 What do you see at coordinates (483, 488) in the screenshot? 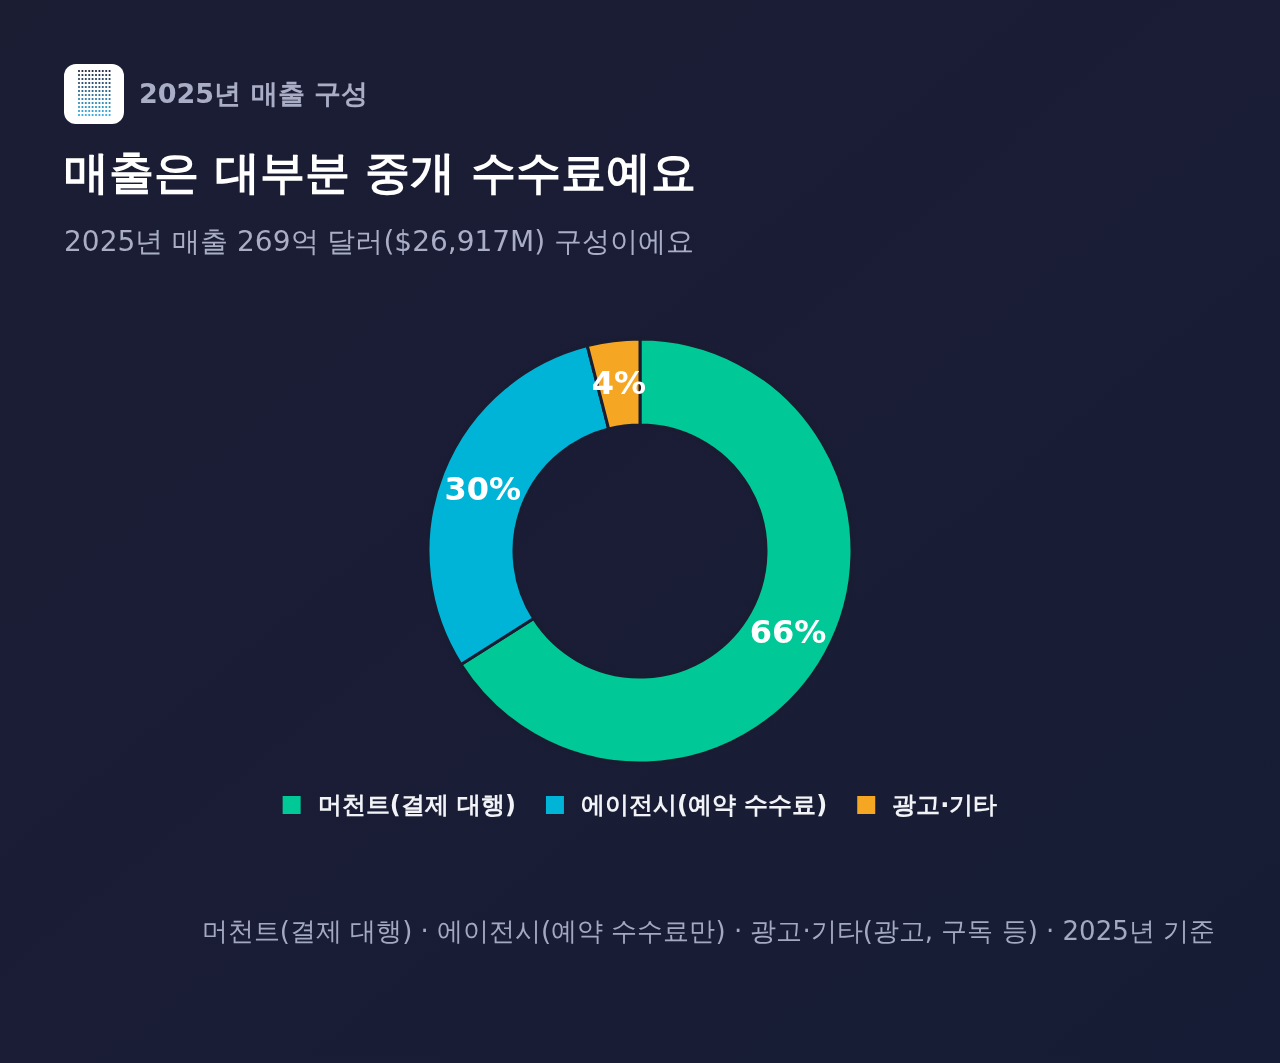
I see `data-label: 30%` at bounding box center [483, 488].